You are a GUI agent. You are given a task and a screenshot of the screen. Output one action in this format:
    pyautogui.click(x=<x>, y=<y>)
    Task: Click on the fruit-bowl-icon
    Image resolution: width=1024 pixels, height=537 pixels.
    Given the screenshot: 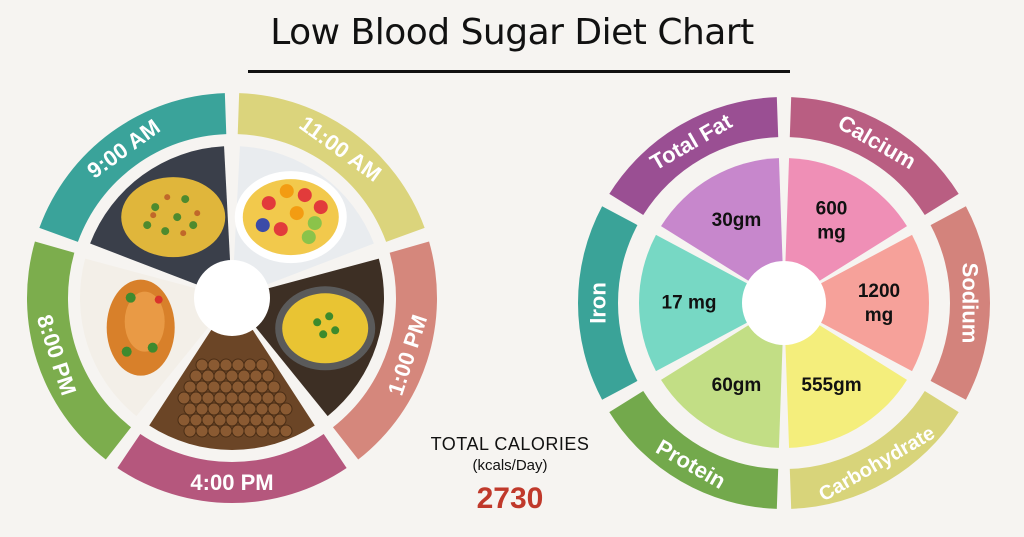 What is the action you would take?
    pyautogui.click(x=303, y=222)
    